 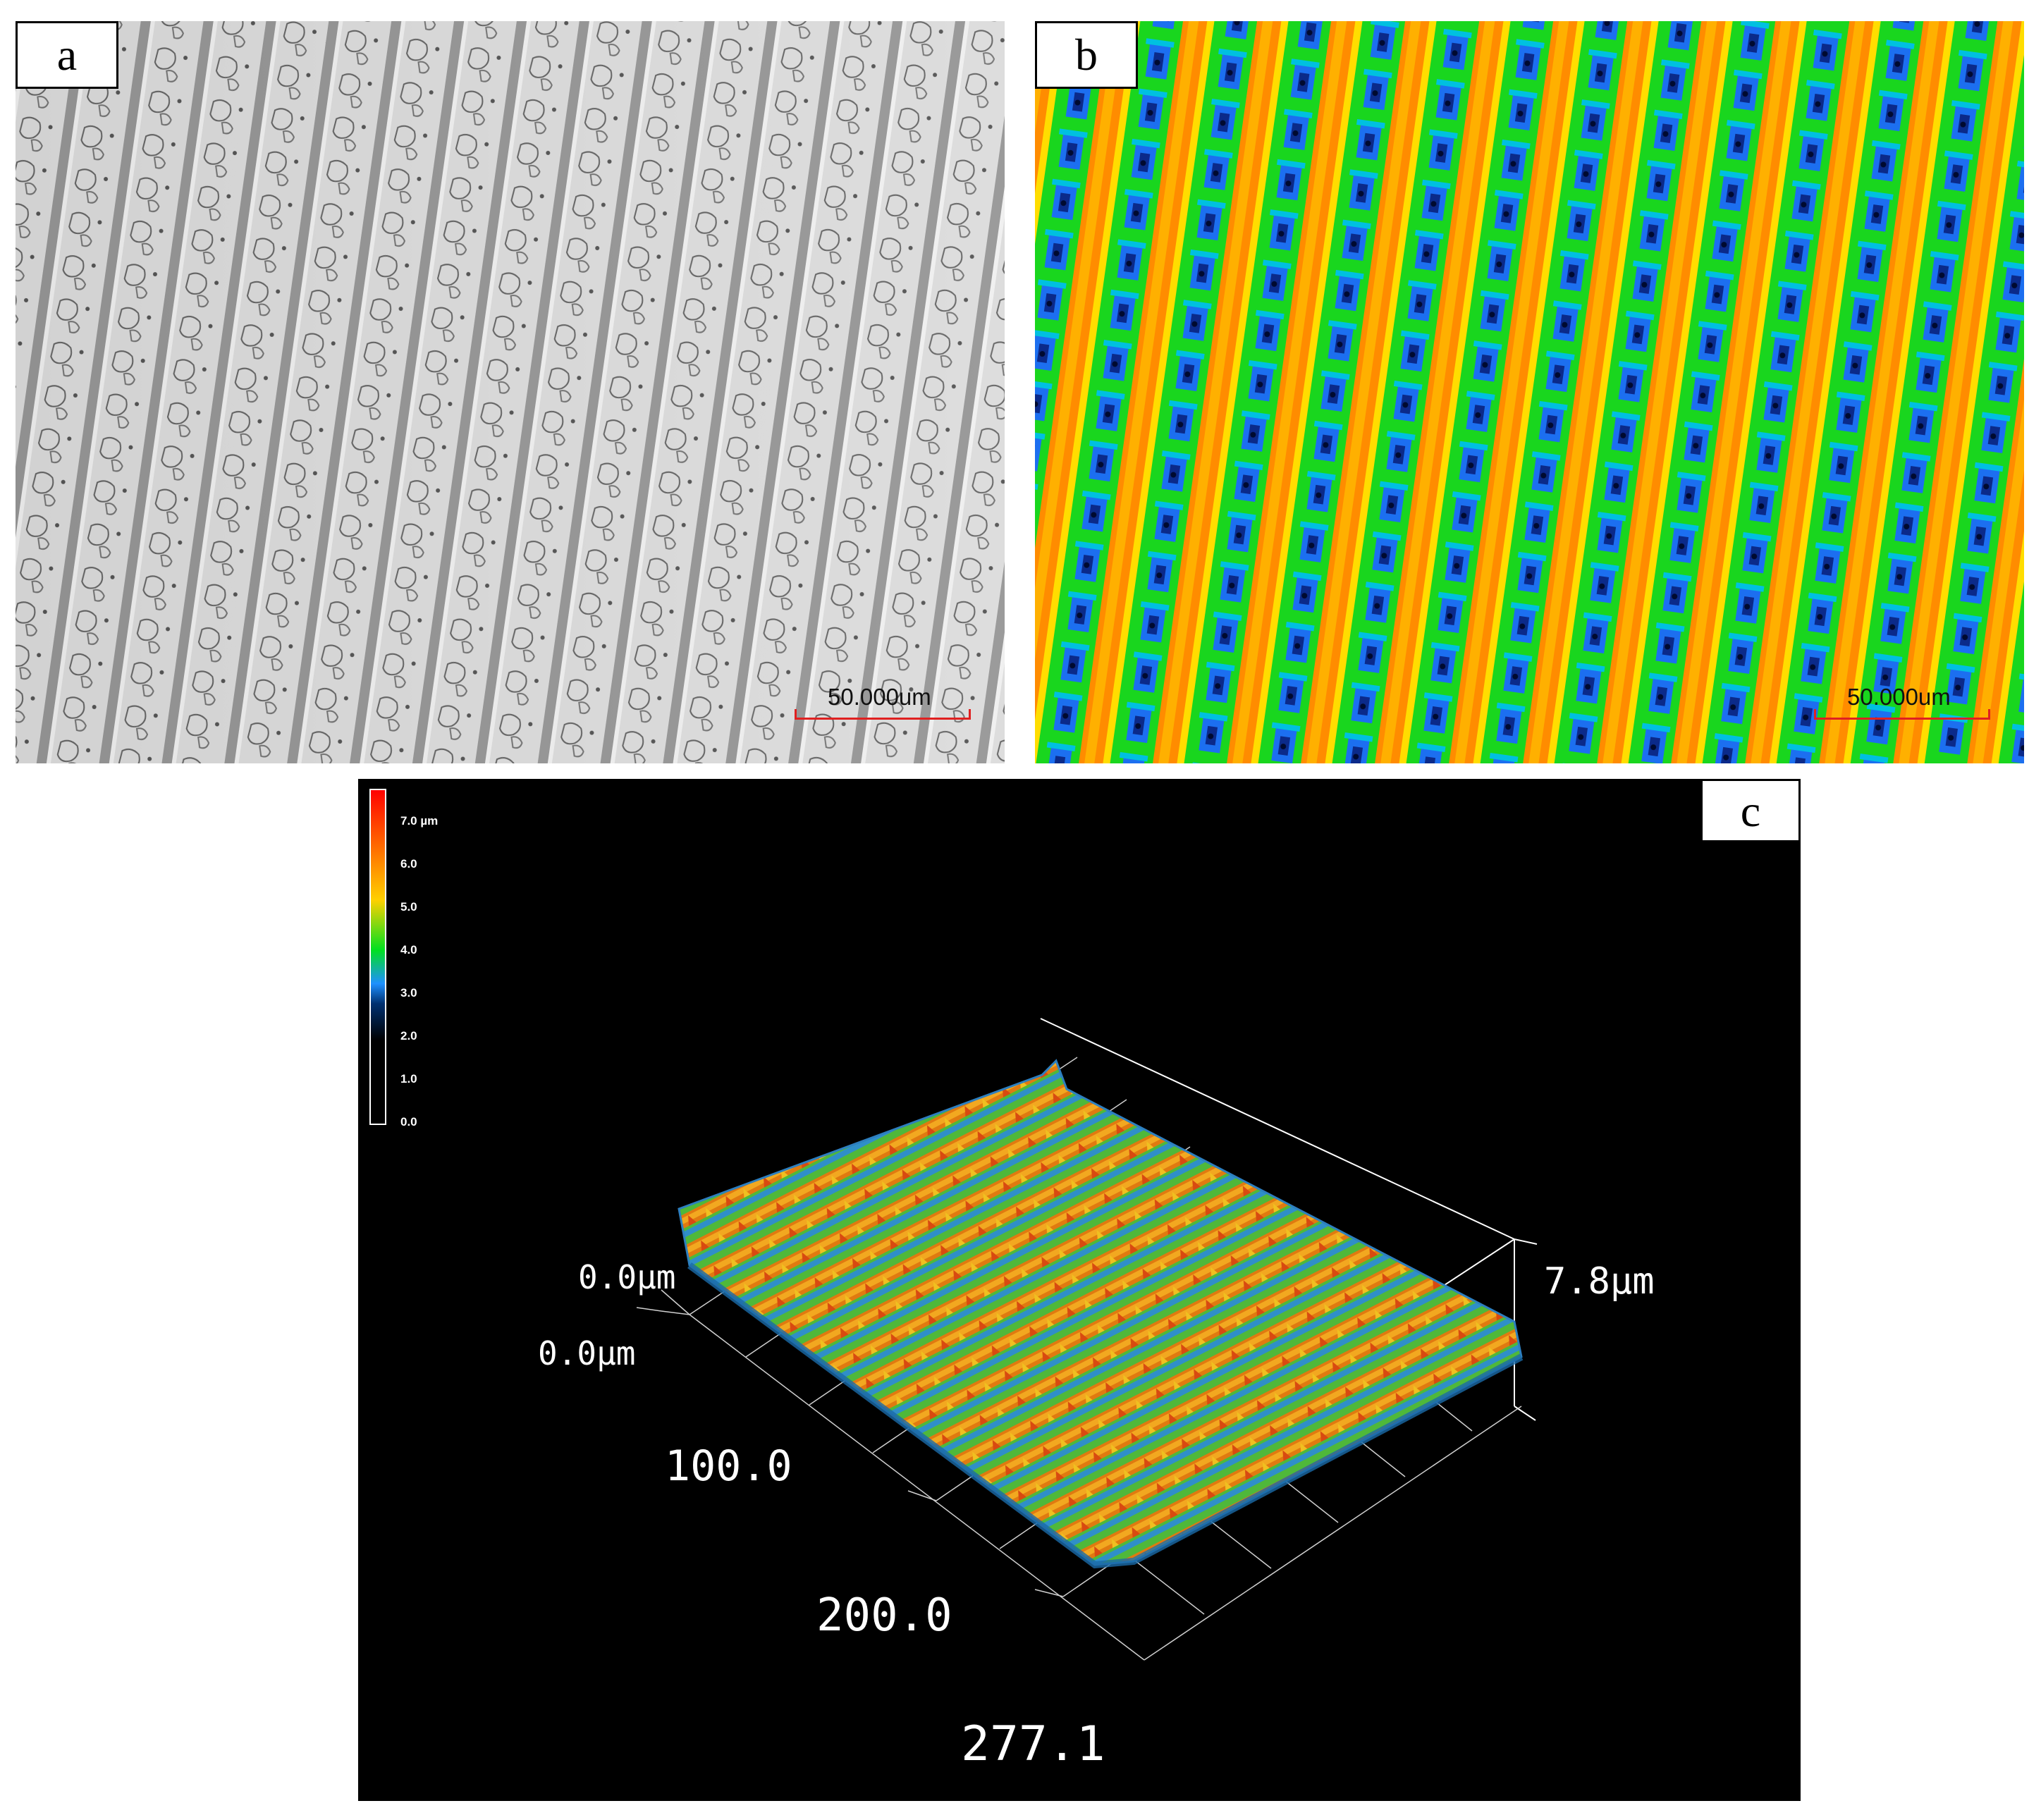 I want to click on axis-z-max: 7.8µm, so click(x=1599, y=1281).